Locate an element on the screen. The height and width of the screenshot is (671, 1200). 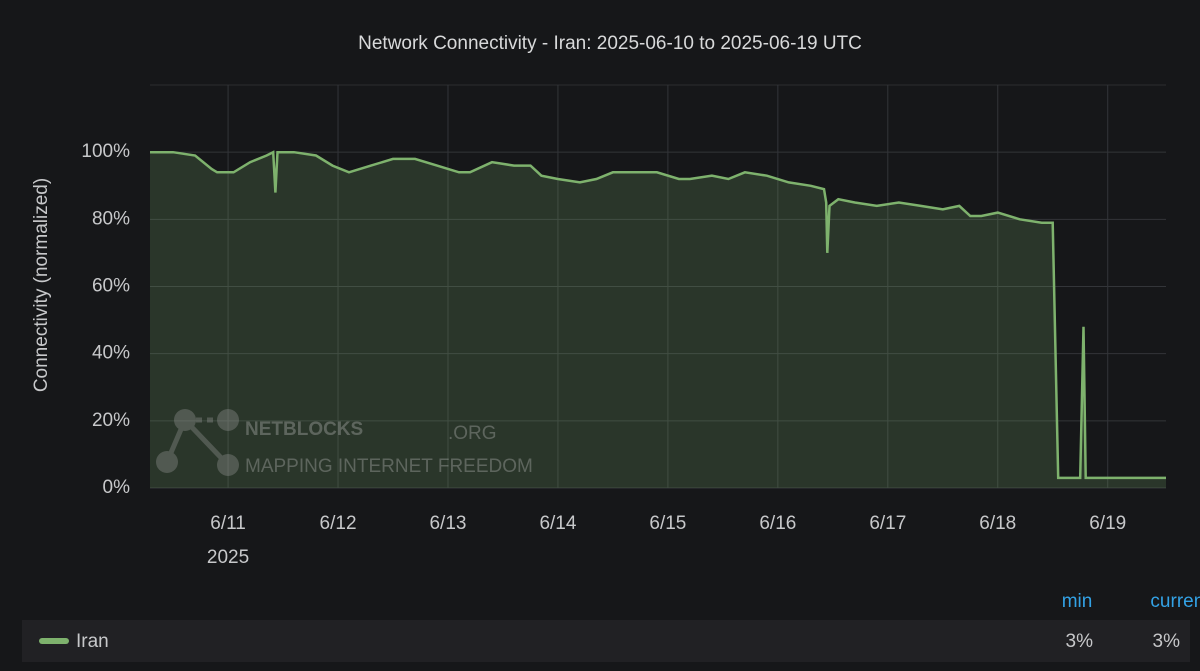
y-tick-label: 40% is located at coordinates (111, 353).